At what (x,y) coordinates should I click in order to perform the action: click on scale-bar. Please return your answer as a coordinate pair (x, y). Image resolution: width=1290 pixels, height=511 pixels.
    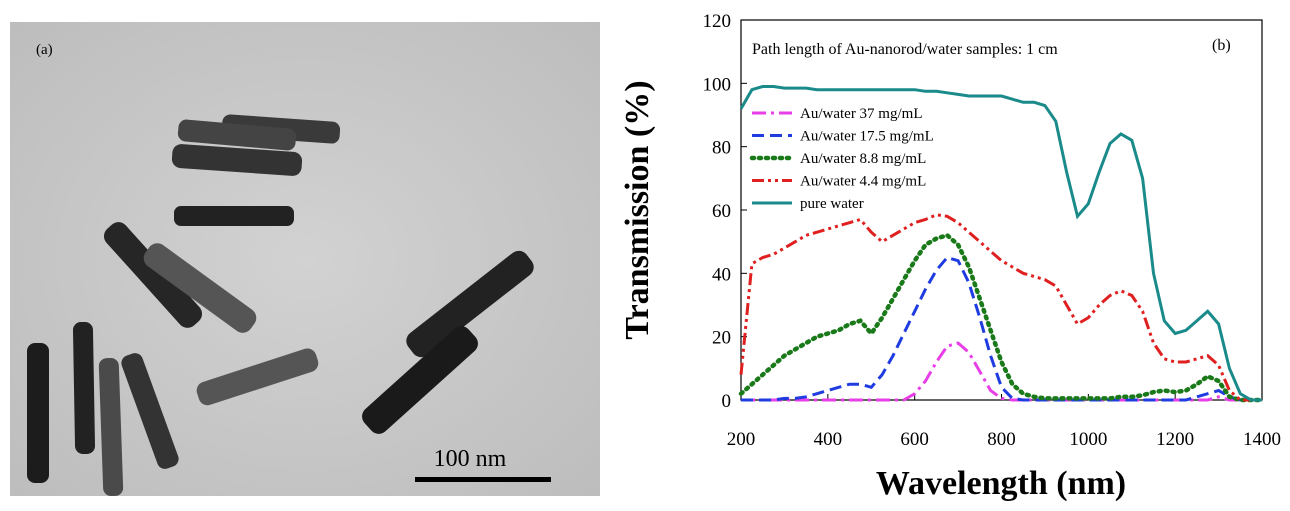
    Looking at the image, I should click on (483, 479).